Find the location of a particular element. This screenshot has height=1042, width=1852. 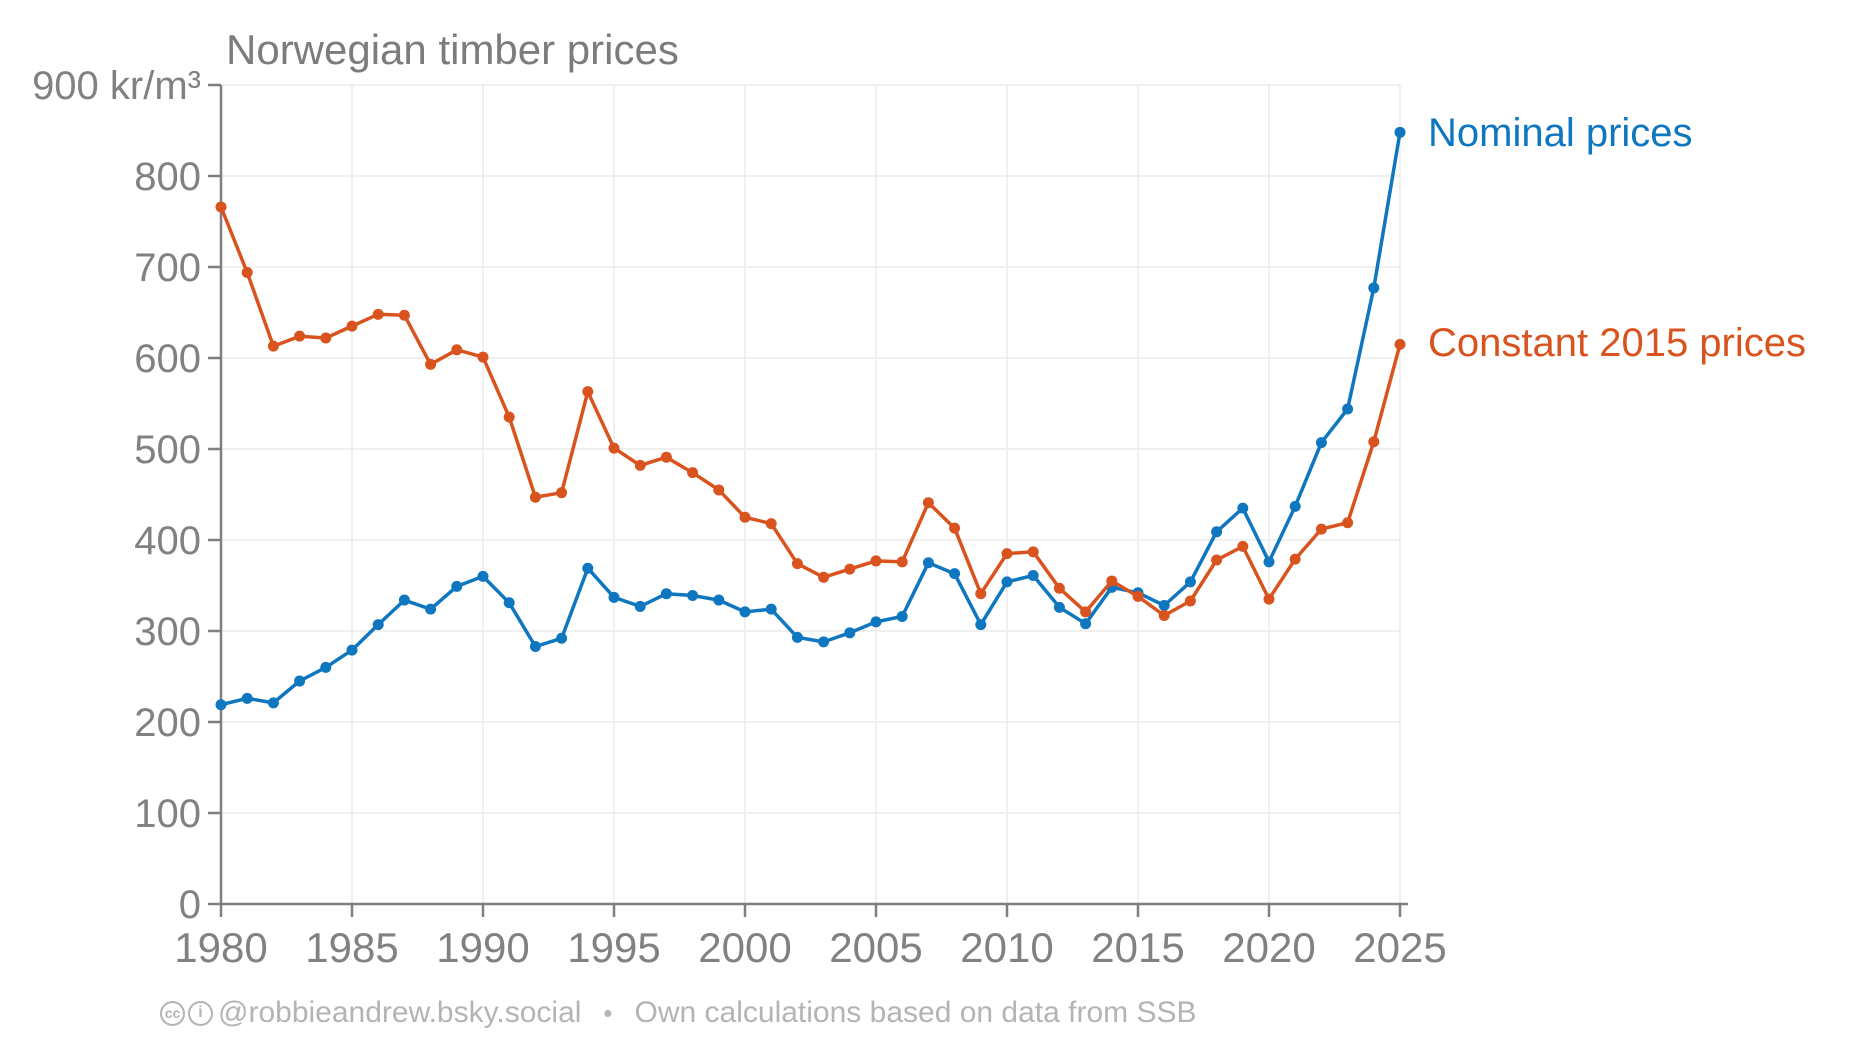

x-tick-label: 2025 is located at coordinates (1399, 947).